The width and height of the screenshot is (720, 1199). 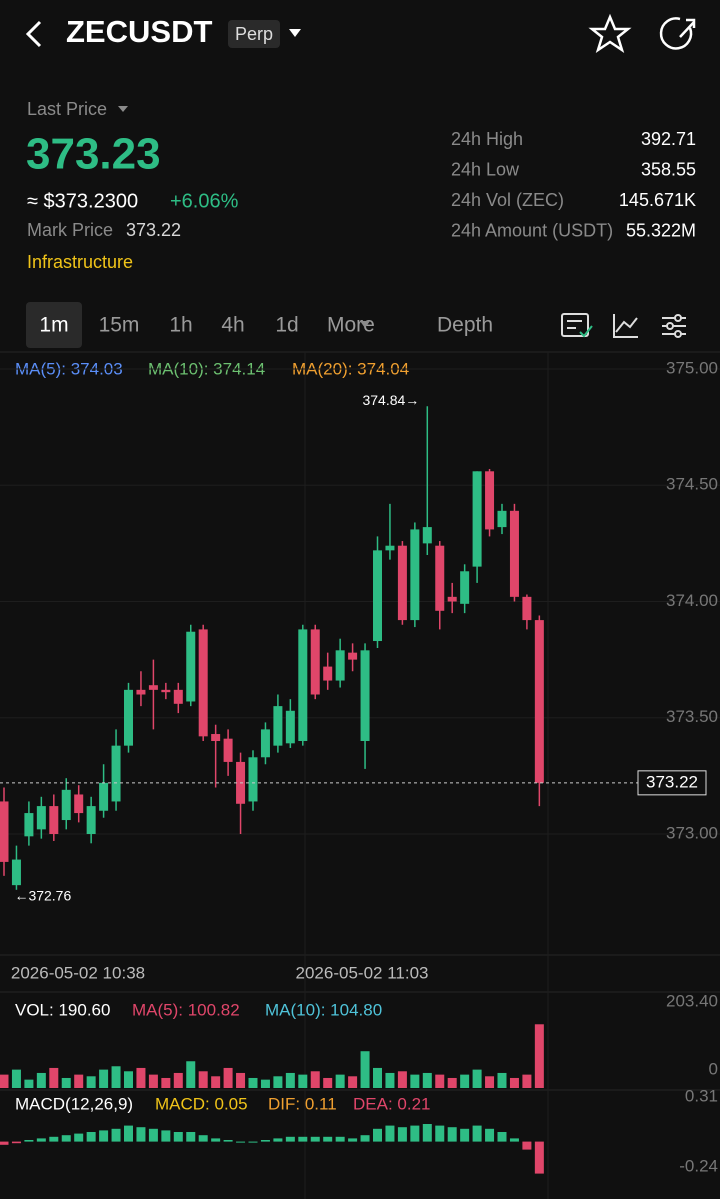 What do you see at coordinates (661, 230) in the screenshot?
I see `stat-value: 55.322M` at bounding box center [661, 230].